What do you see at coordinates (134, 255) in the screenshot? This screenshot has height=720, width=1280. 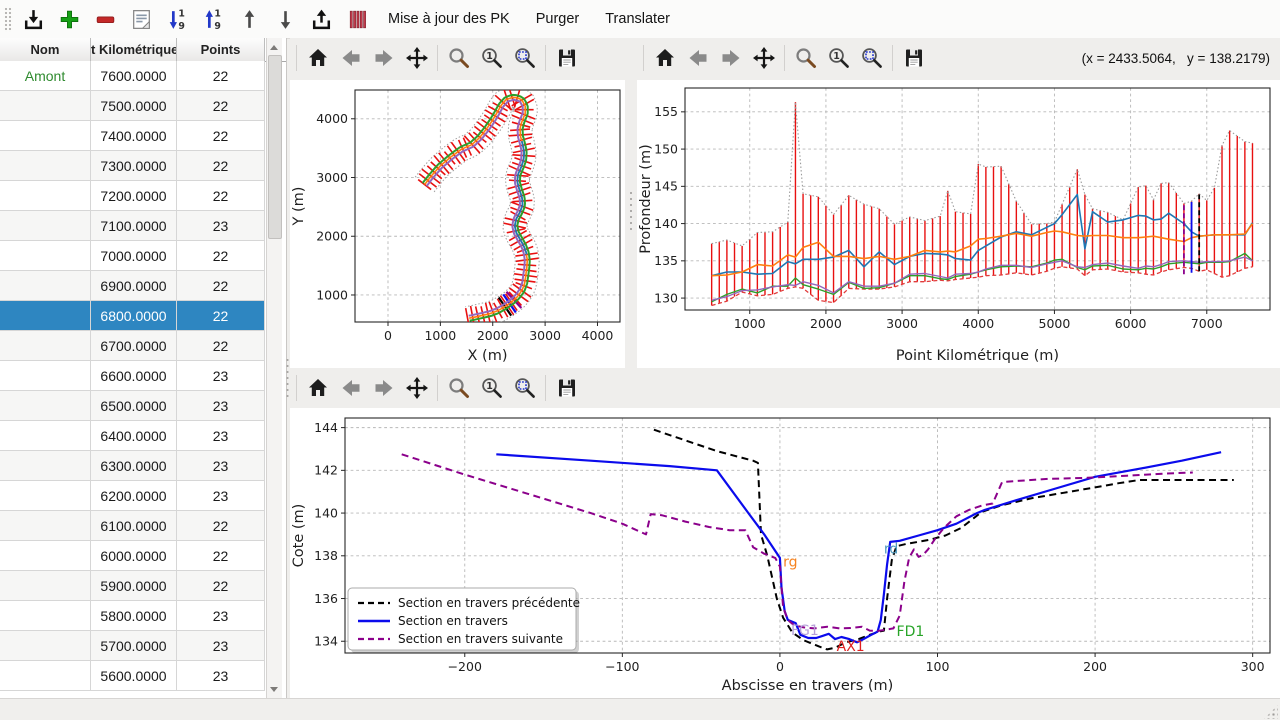 I see `cell-pk: 7000.0000` at bounding box center [134, 255].